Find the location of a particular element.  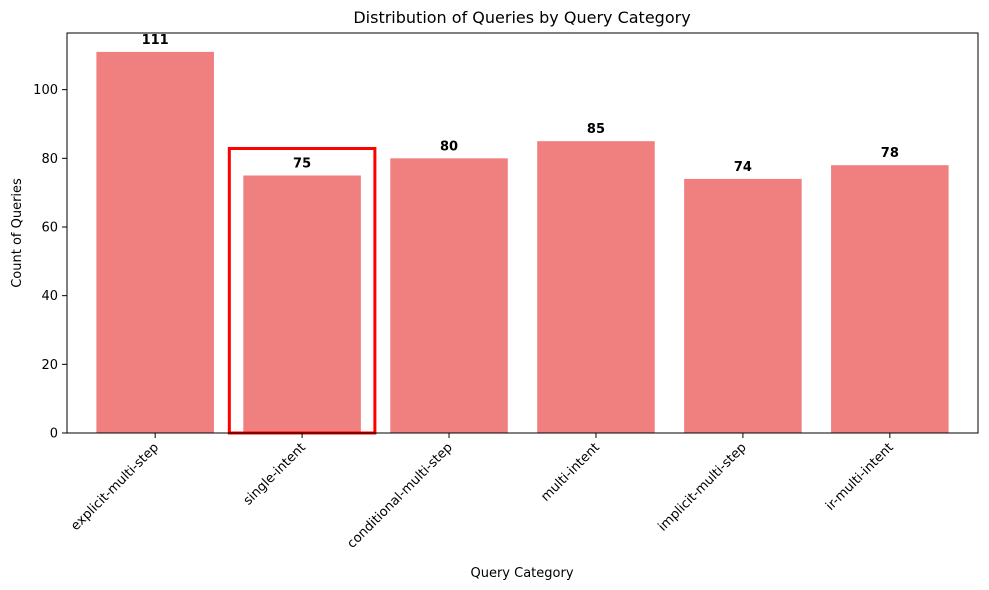

data-label-single-intent: 75 is located at coordinates (302, 163).